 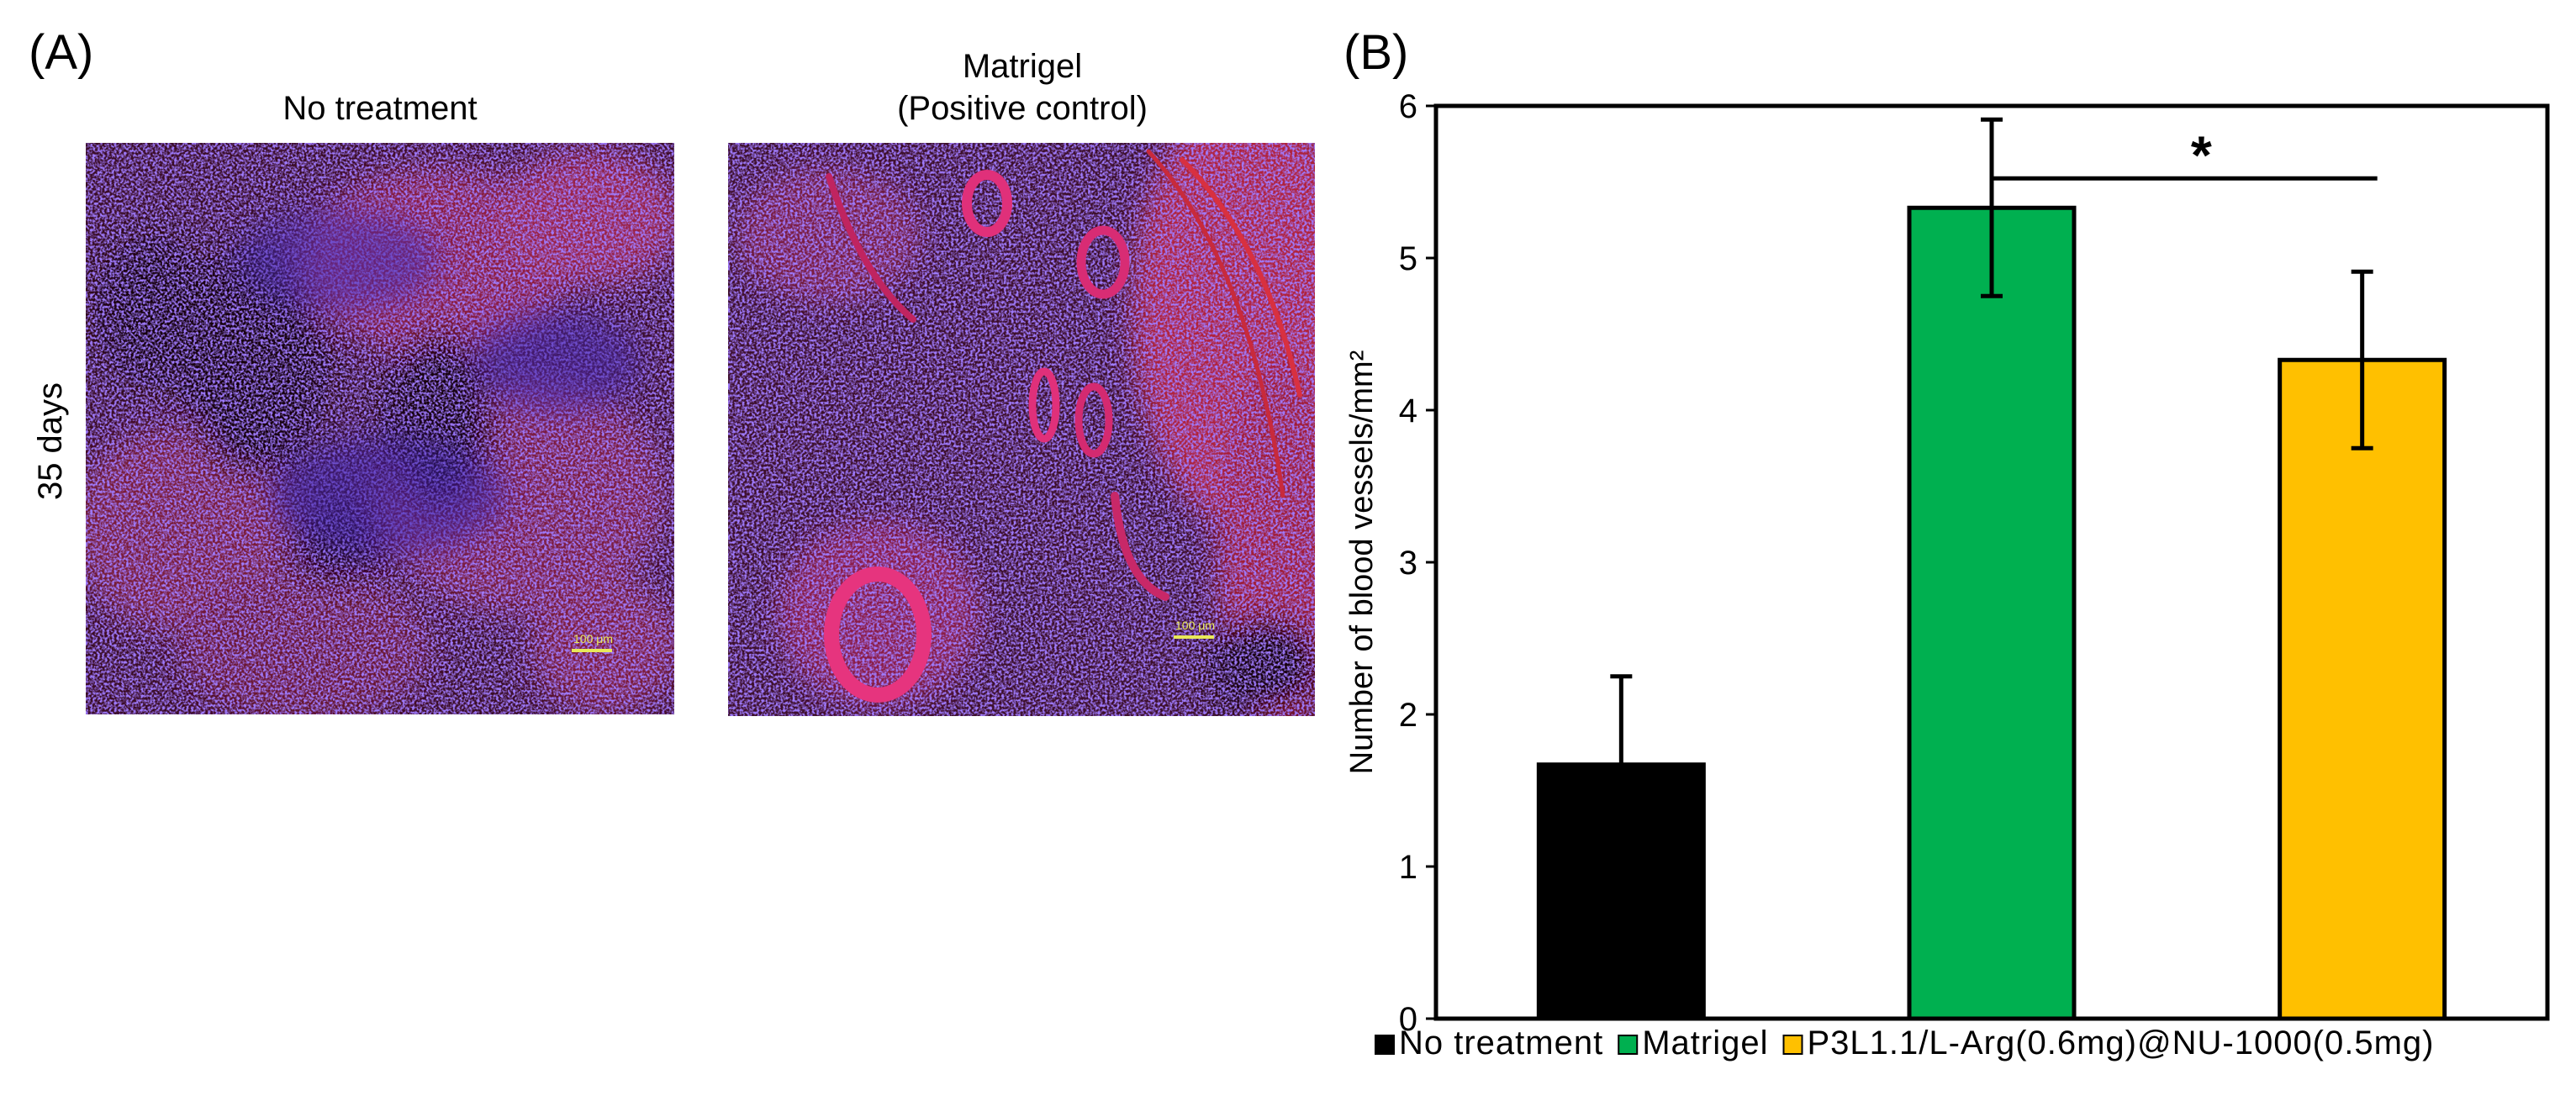 I want to click on y-tick-label: 6, so click(x=1408, y=106).